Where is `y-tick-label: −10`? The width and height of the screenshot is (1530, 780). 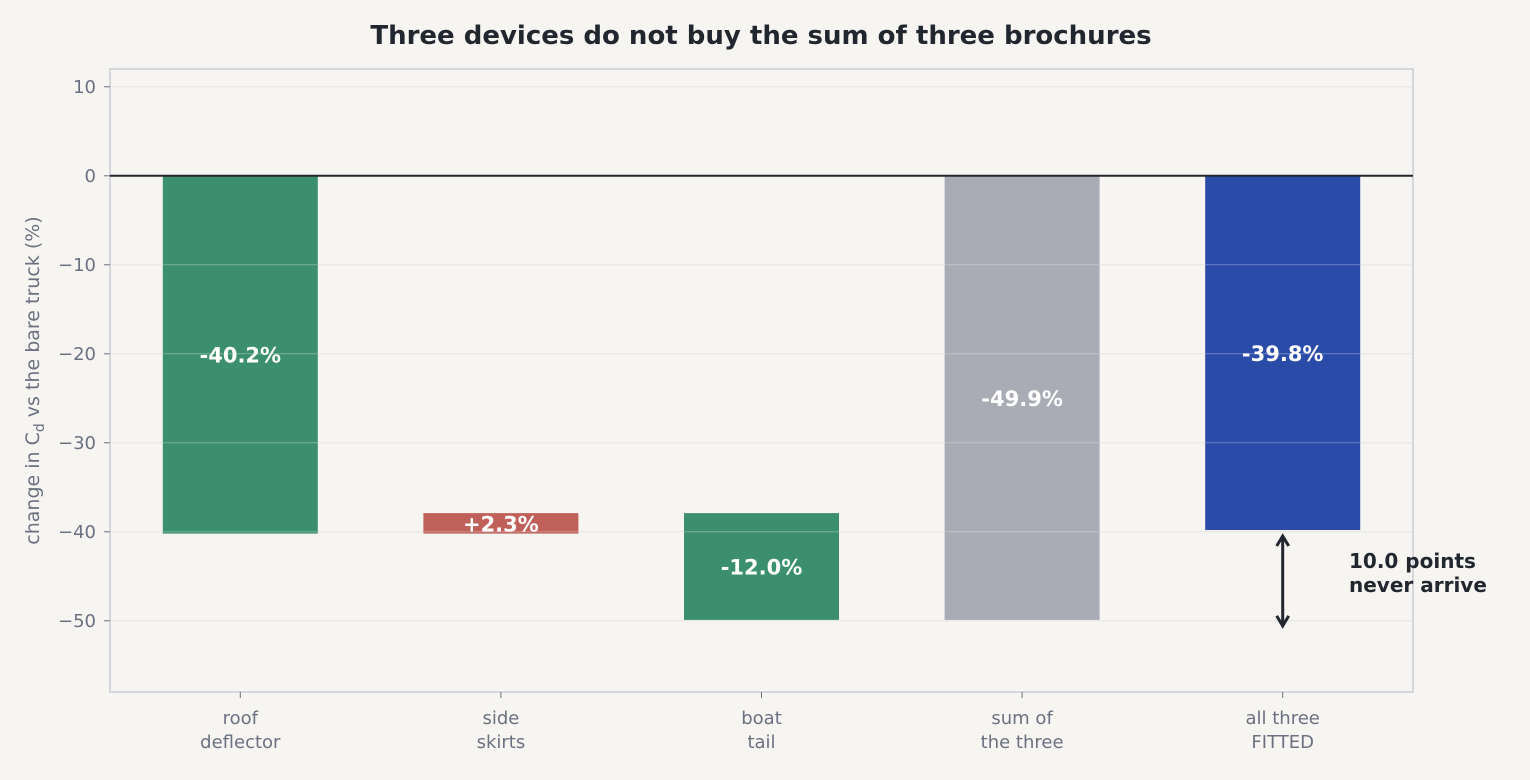 y-tick-label: −10 is located at coordinates (77, 265).